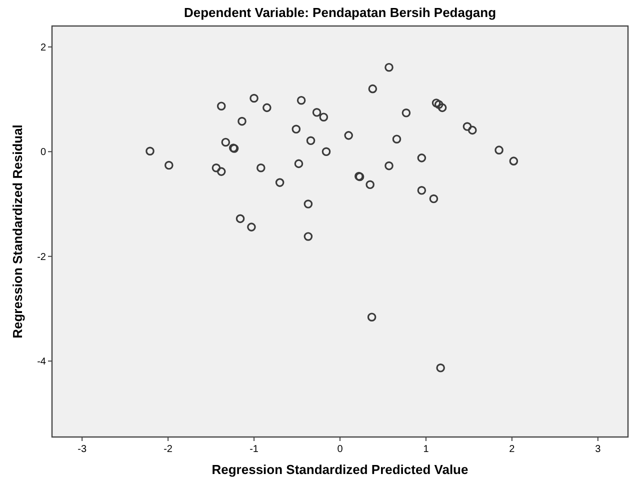  What do you see at coordinates (82, 449) in the screenshot?
I see `x-tick-label: -3` at bounding box center [82, 449].